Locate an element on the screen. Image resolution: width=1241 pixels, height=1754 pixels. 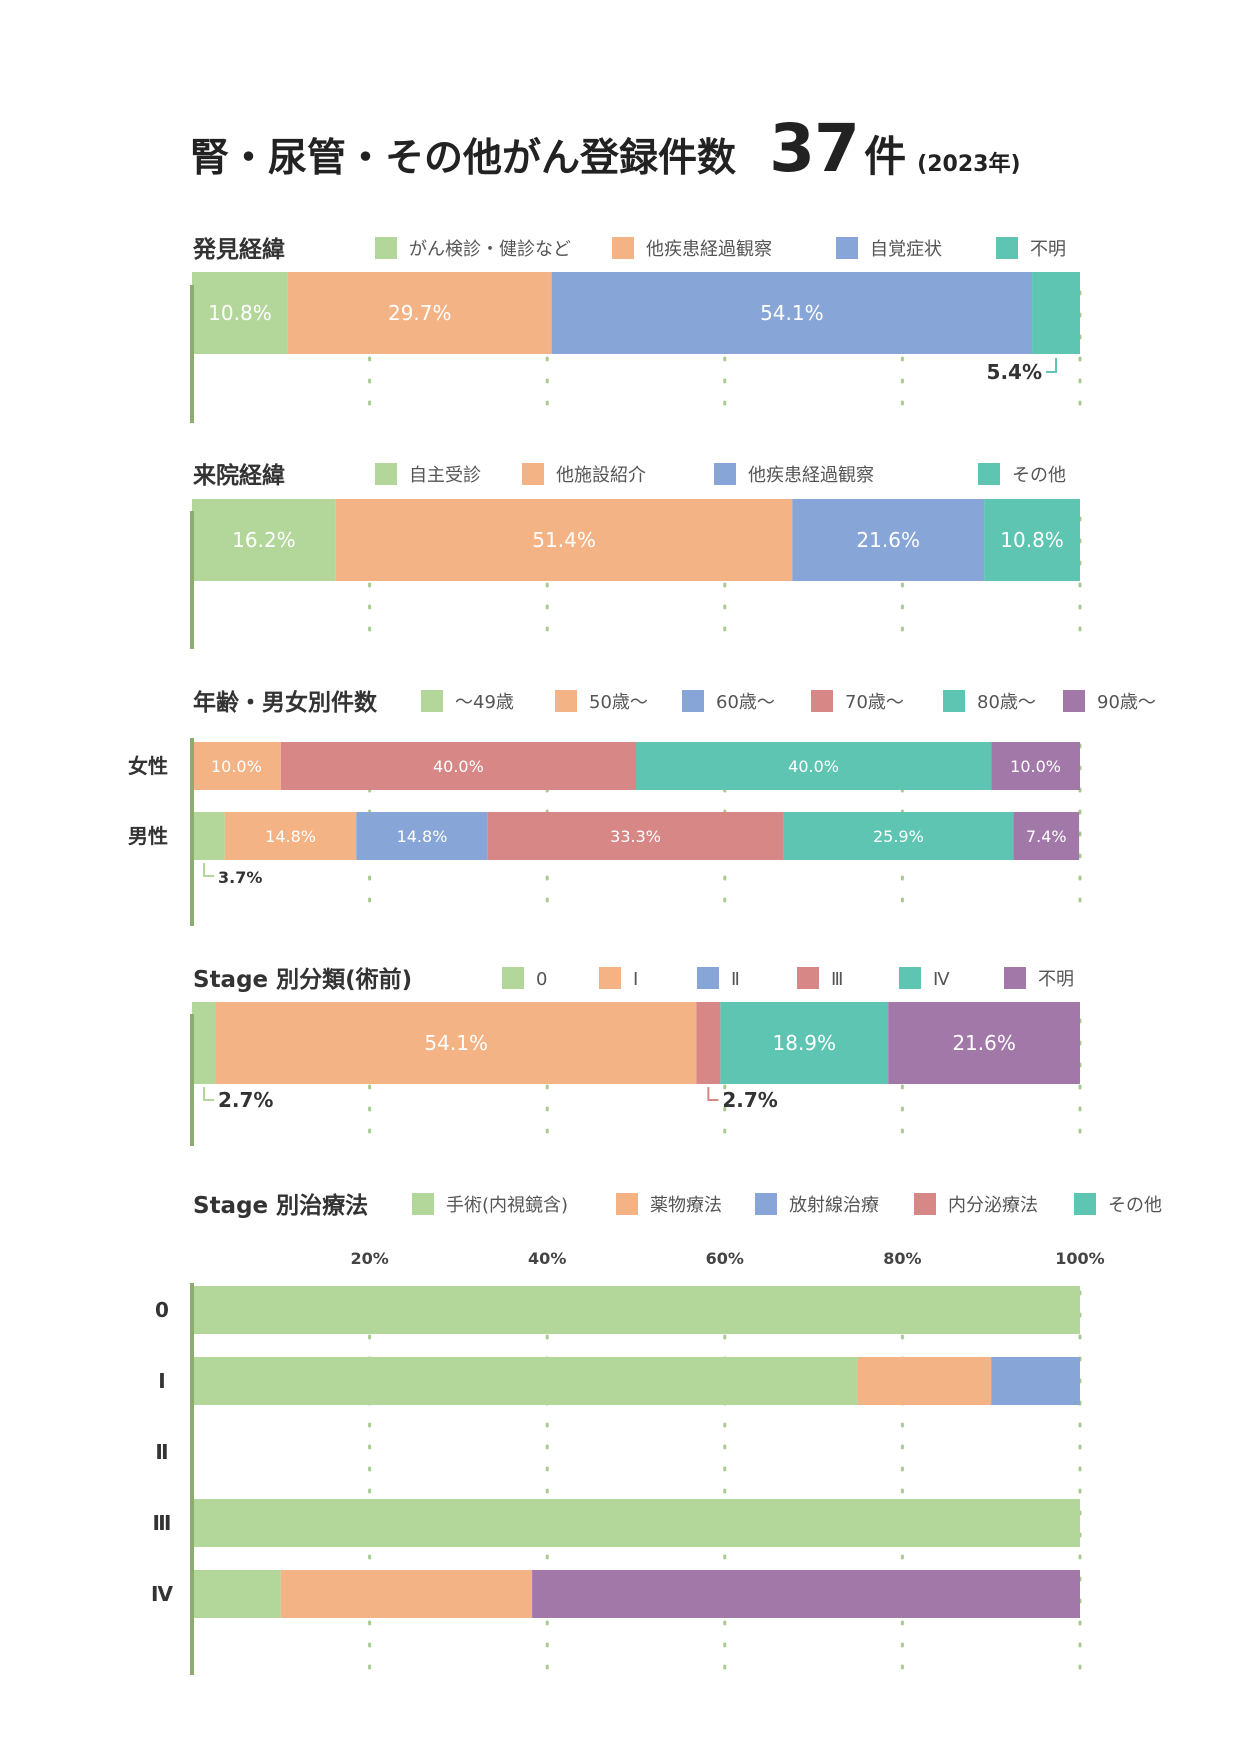
legend-label-stage-2: Ⅱ is located at coordinates (735, 979).